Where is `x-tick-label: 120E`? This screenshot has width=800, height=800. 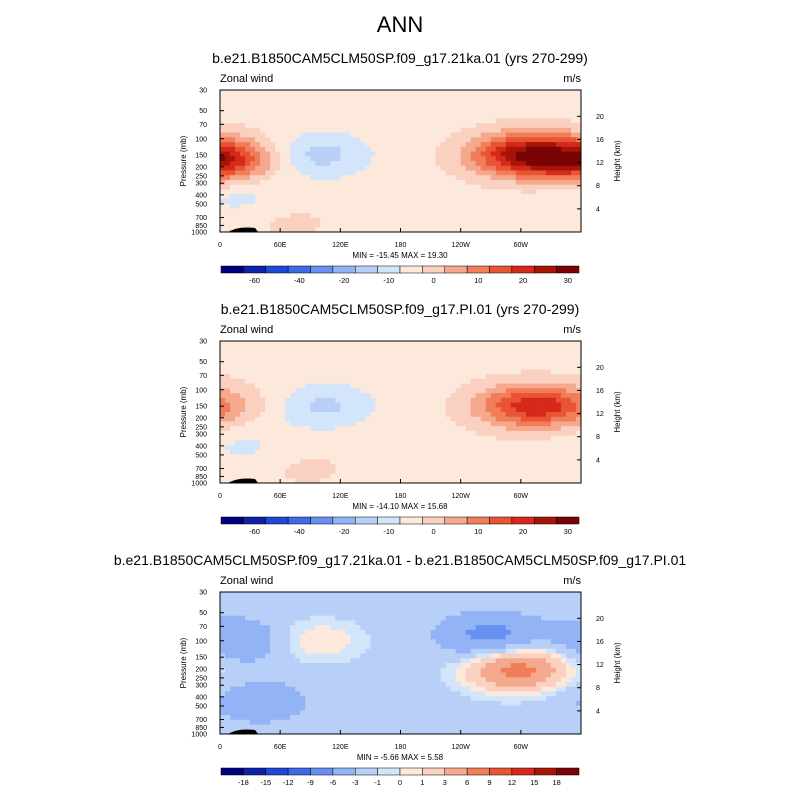
x-tick-label: 120E is located at coordinates (340, 245).